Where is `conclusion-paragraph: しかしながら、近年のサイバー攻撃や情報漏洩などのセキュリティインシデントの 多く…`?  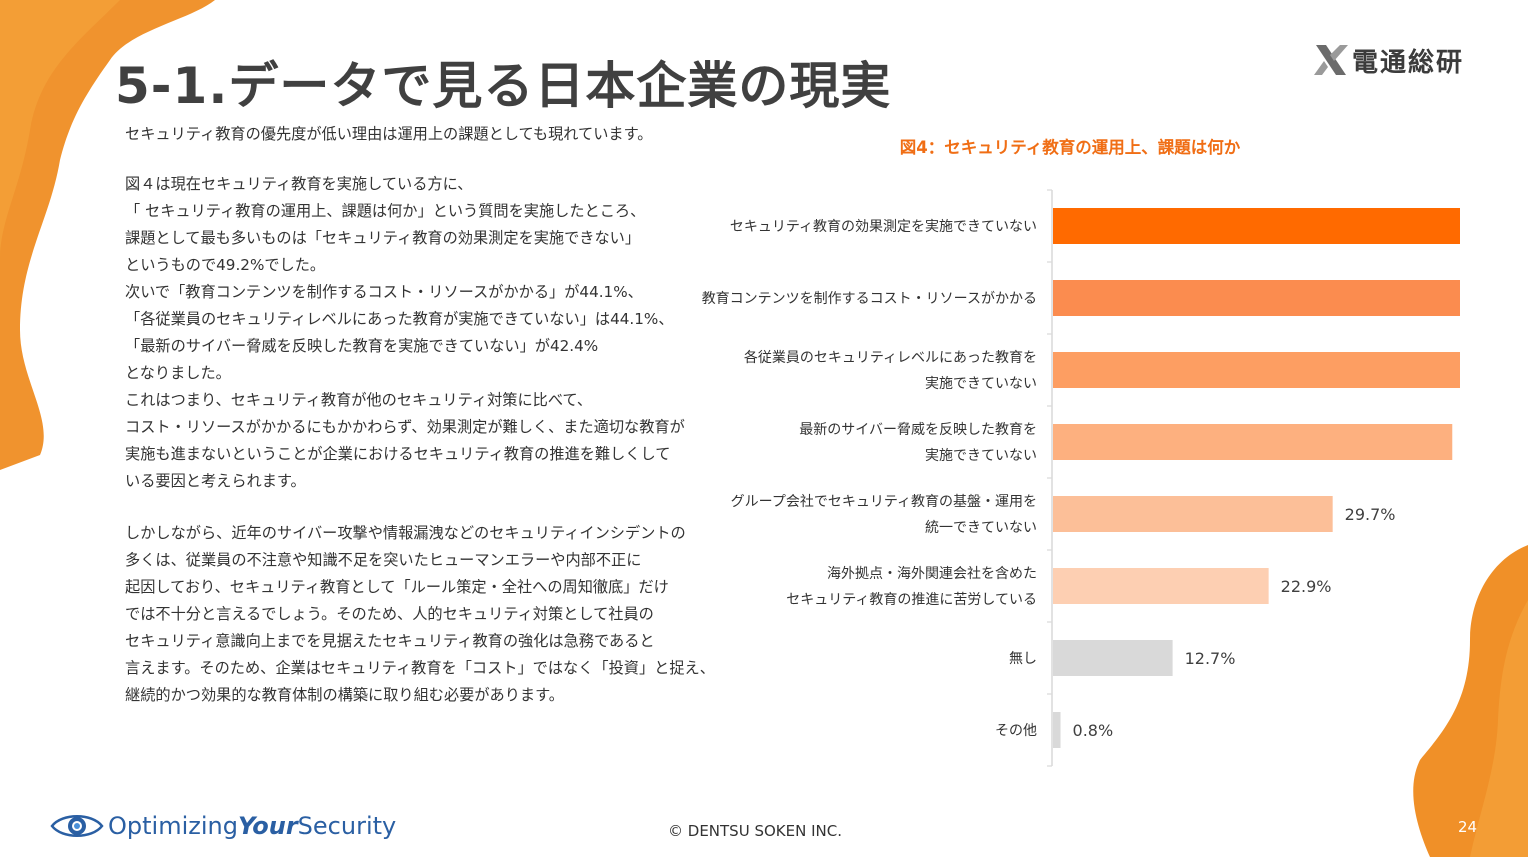 conclusion-paragraph: しかしながら、近年のサイバー攻撃や情報漏洩などのセキュリティインシデントの 多く… is located at coordinates (425, 614).